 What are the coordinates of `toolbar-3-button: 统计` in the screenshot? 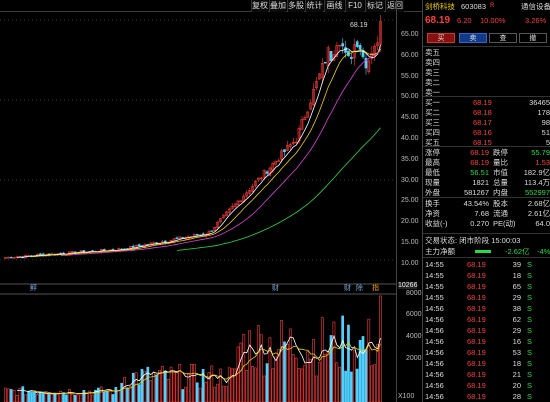 It's located at (314, 6).